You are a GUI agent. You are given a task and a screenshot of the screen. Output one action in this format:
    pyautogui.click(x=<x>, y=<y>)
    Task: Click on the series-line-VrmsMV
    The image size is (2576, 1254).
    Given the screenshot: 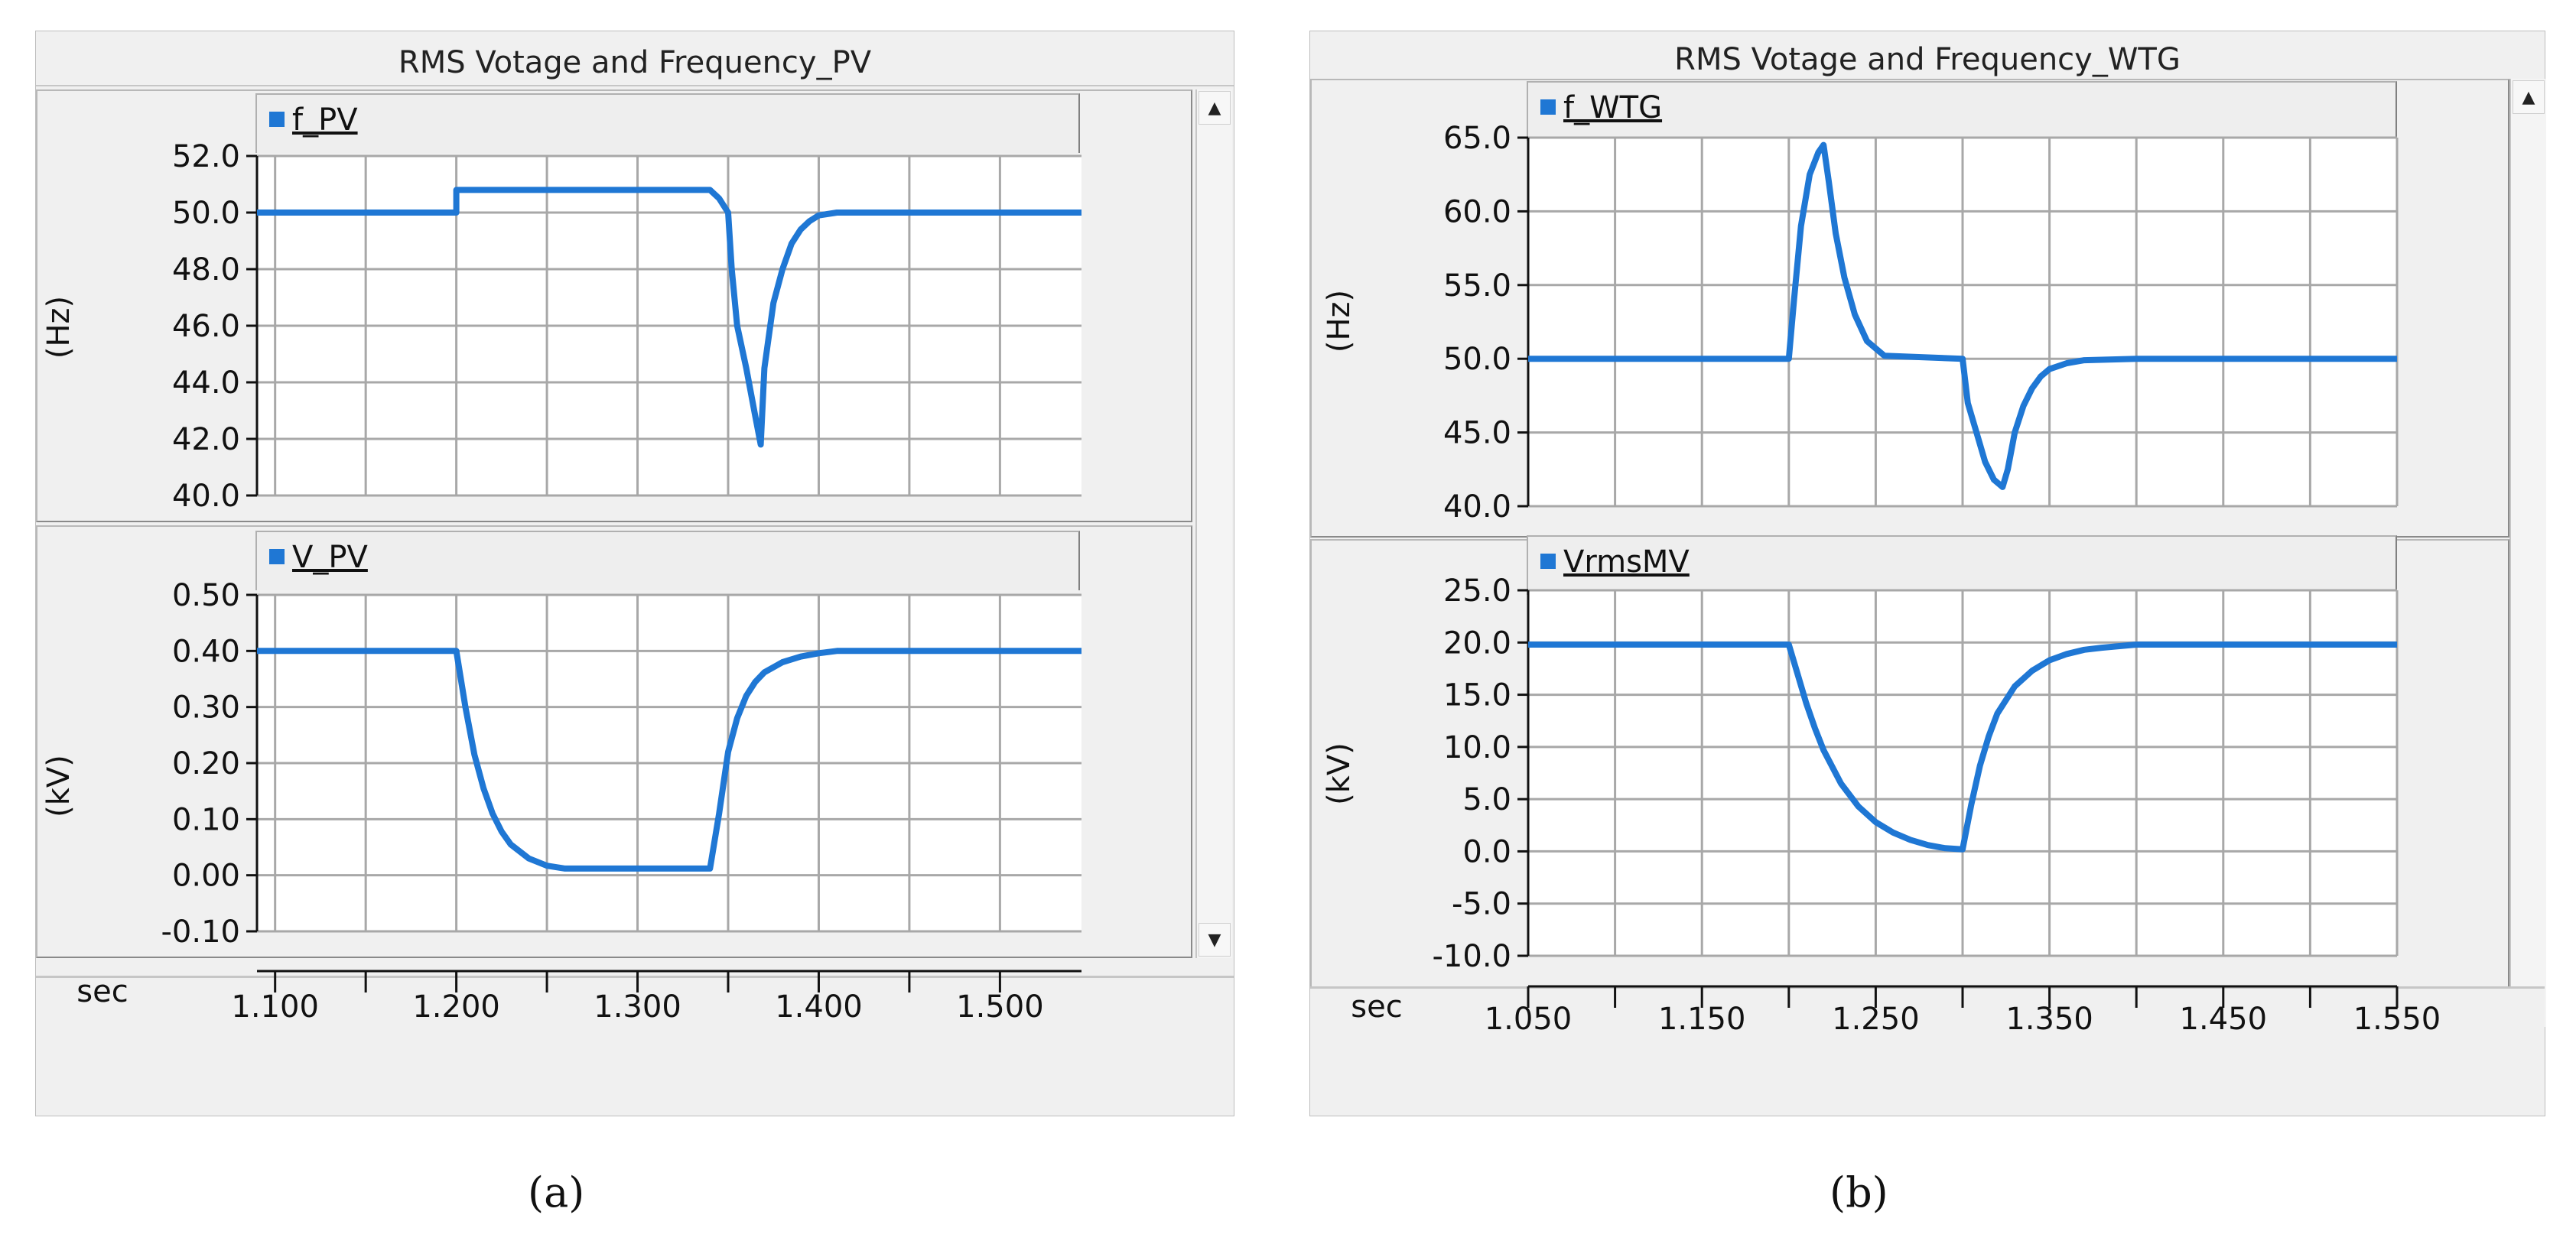 What is the action you would take?
    pyautogui.click(x=1962, y=748)
    